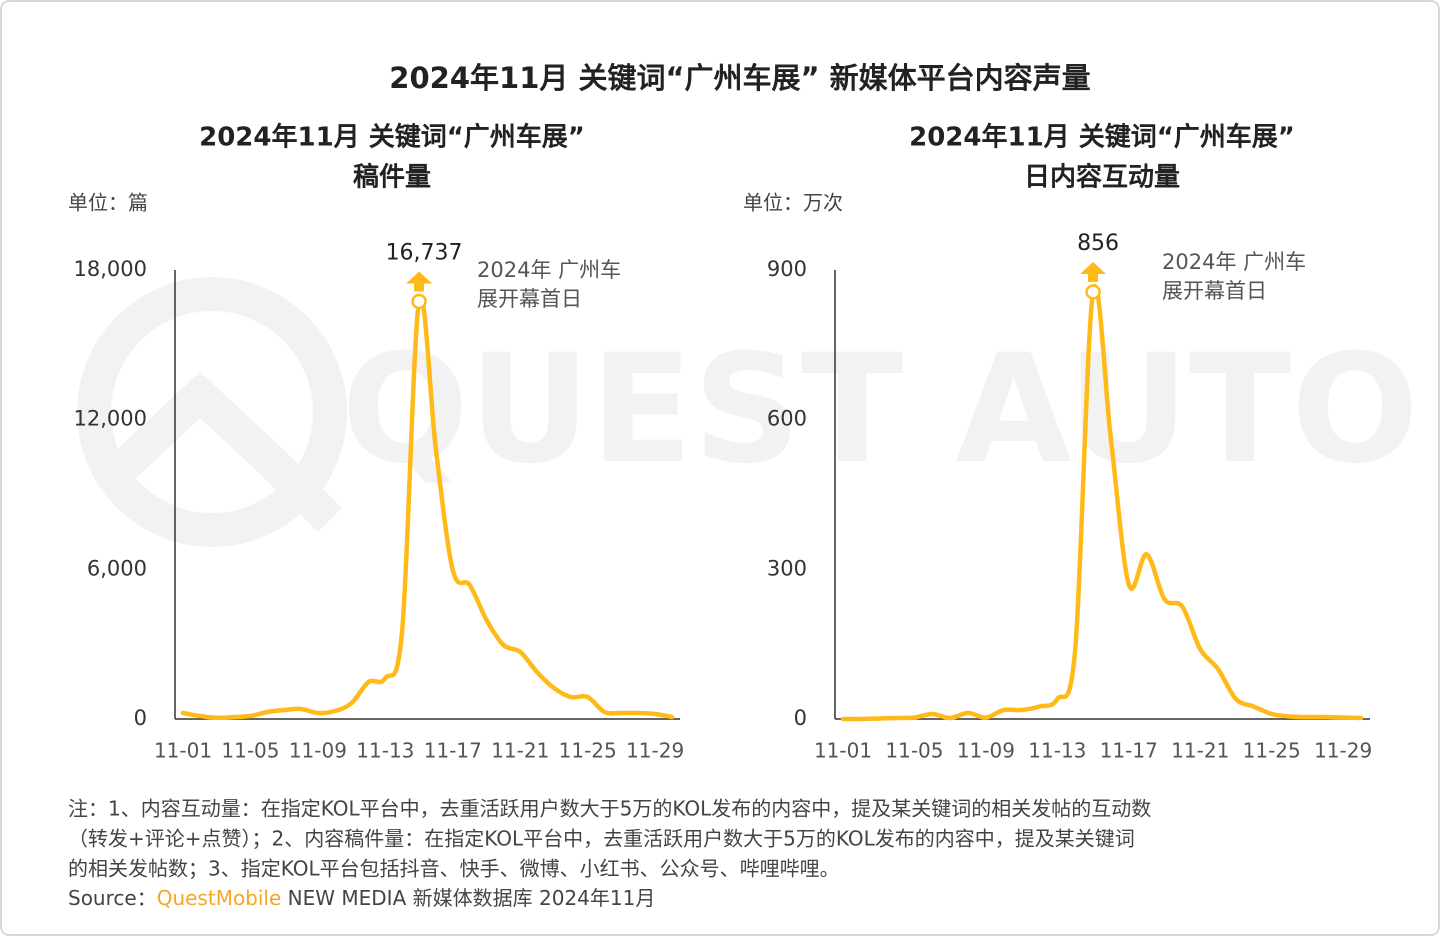  What do you see at coordinates (108, 203) in the screenshot?
I see `unit-label: 单位：篇` at bounding box center [108, 203].